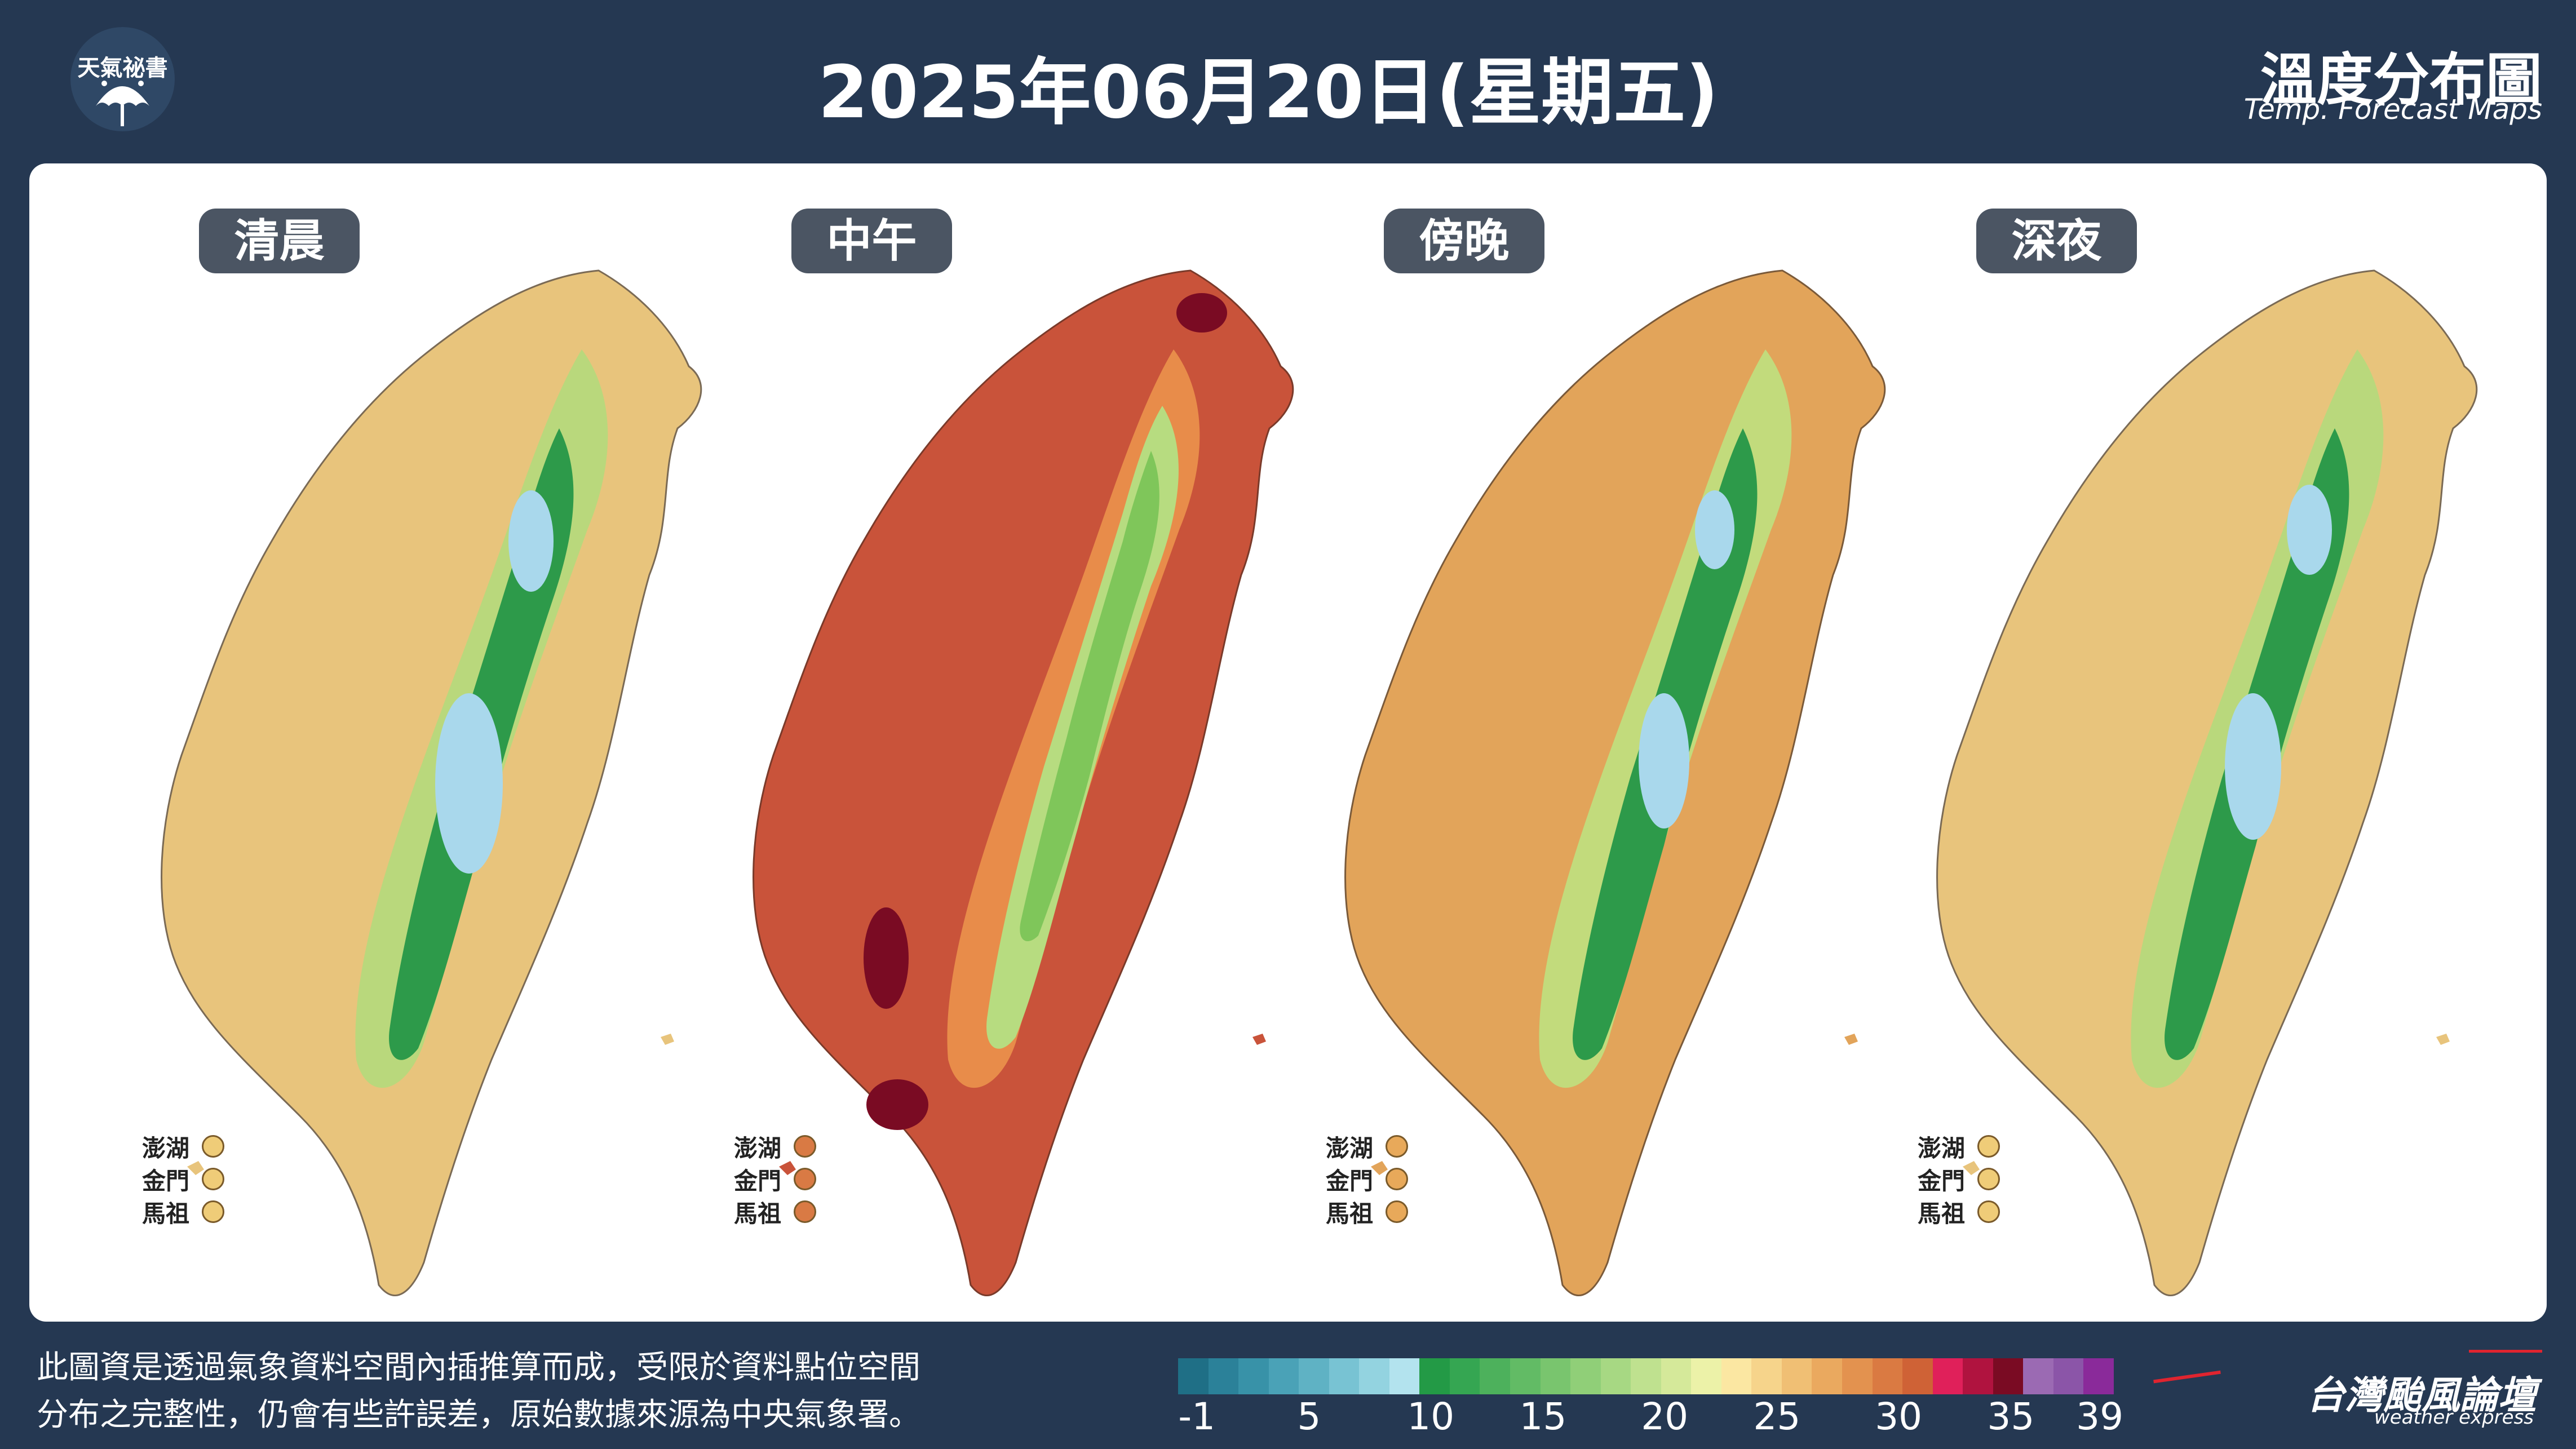 Image resolution: width=2576 pixels, height=1449 pixels. What do you see at coordinates (1899, 1416) in the screenshot?
I see `legend-tick-label: 30` at bounding box center [1899, 1416].